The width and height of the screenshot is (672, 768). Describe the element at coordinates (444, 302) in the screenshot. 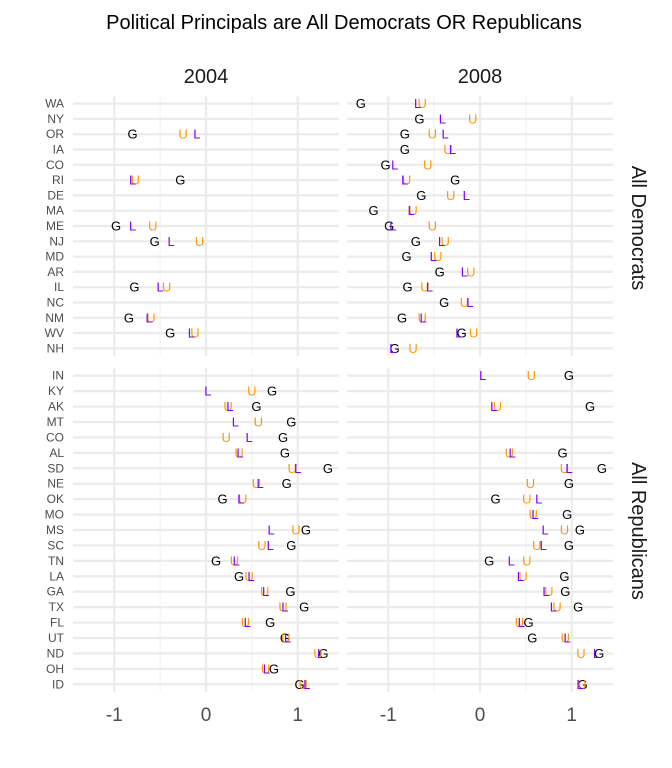

I see `point-g-nc: G` at that location.